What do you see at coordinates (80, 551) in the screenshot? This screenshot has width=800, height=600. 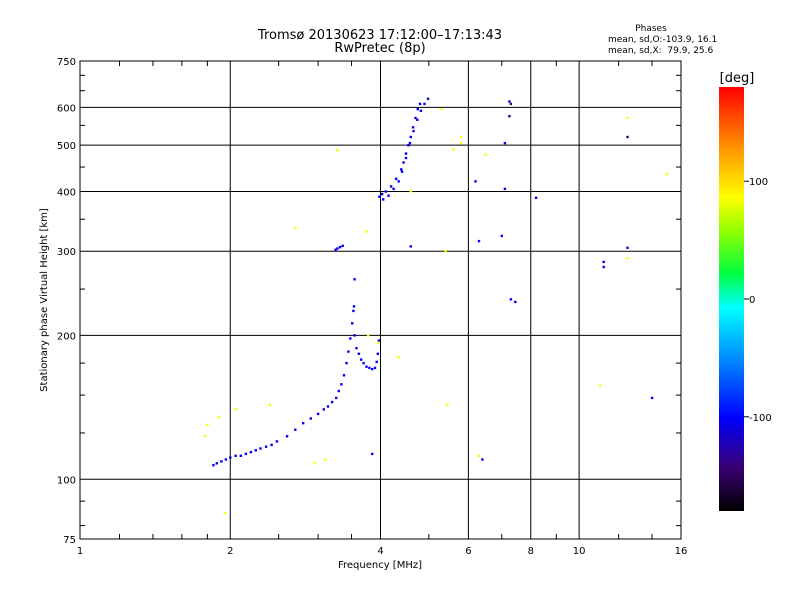 I see `x-tick-label: 1` at bounding box center [80, 551].